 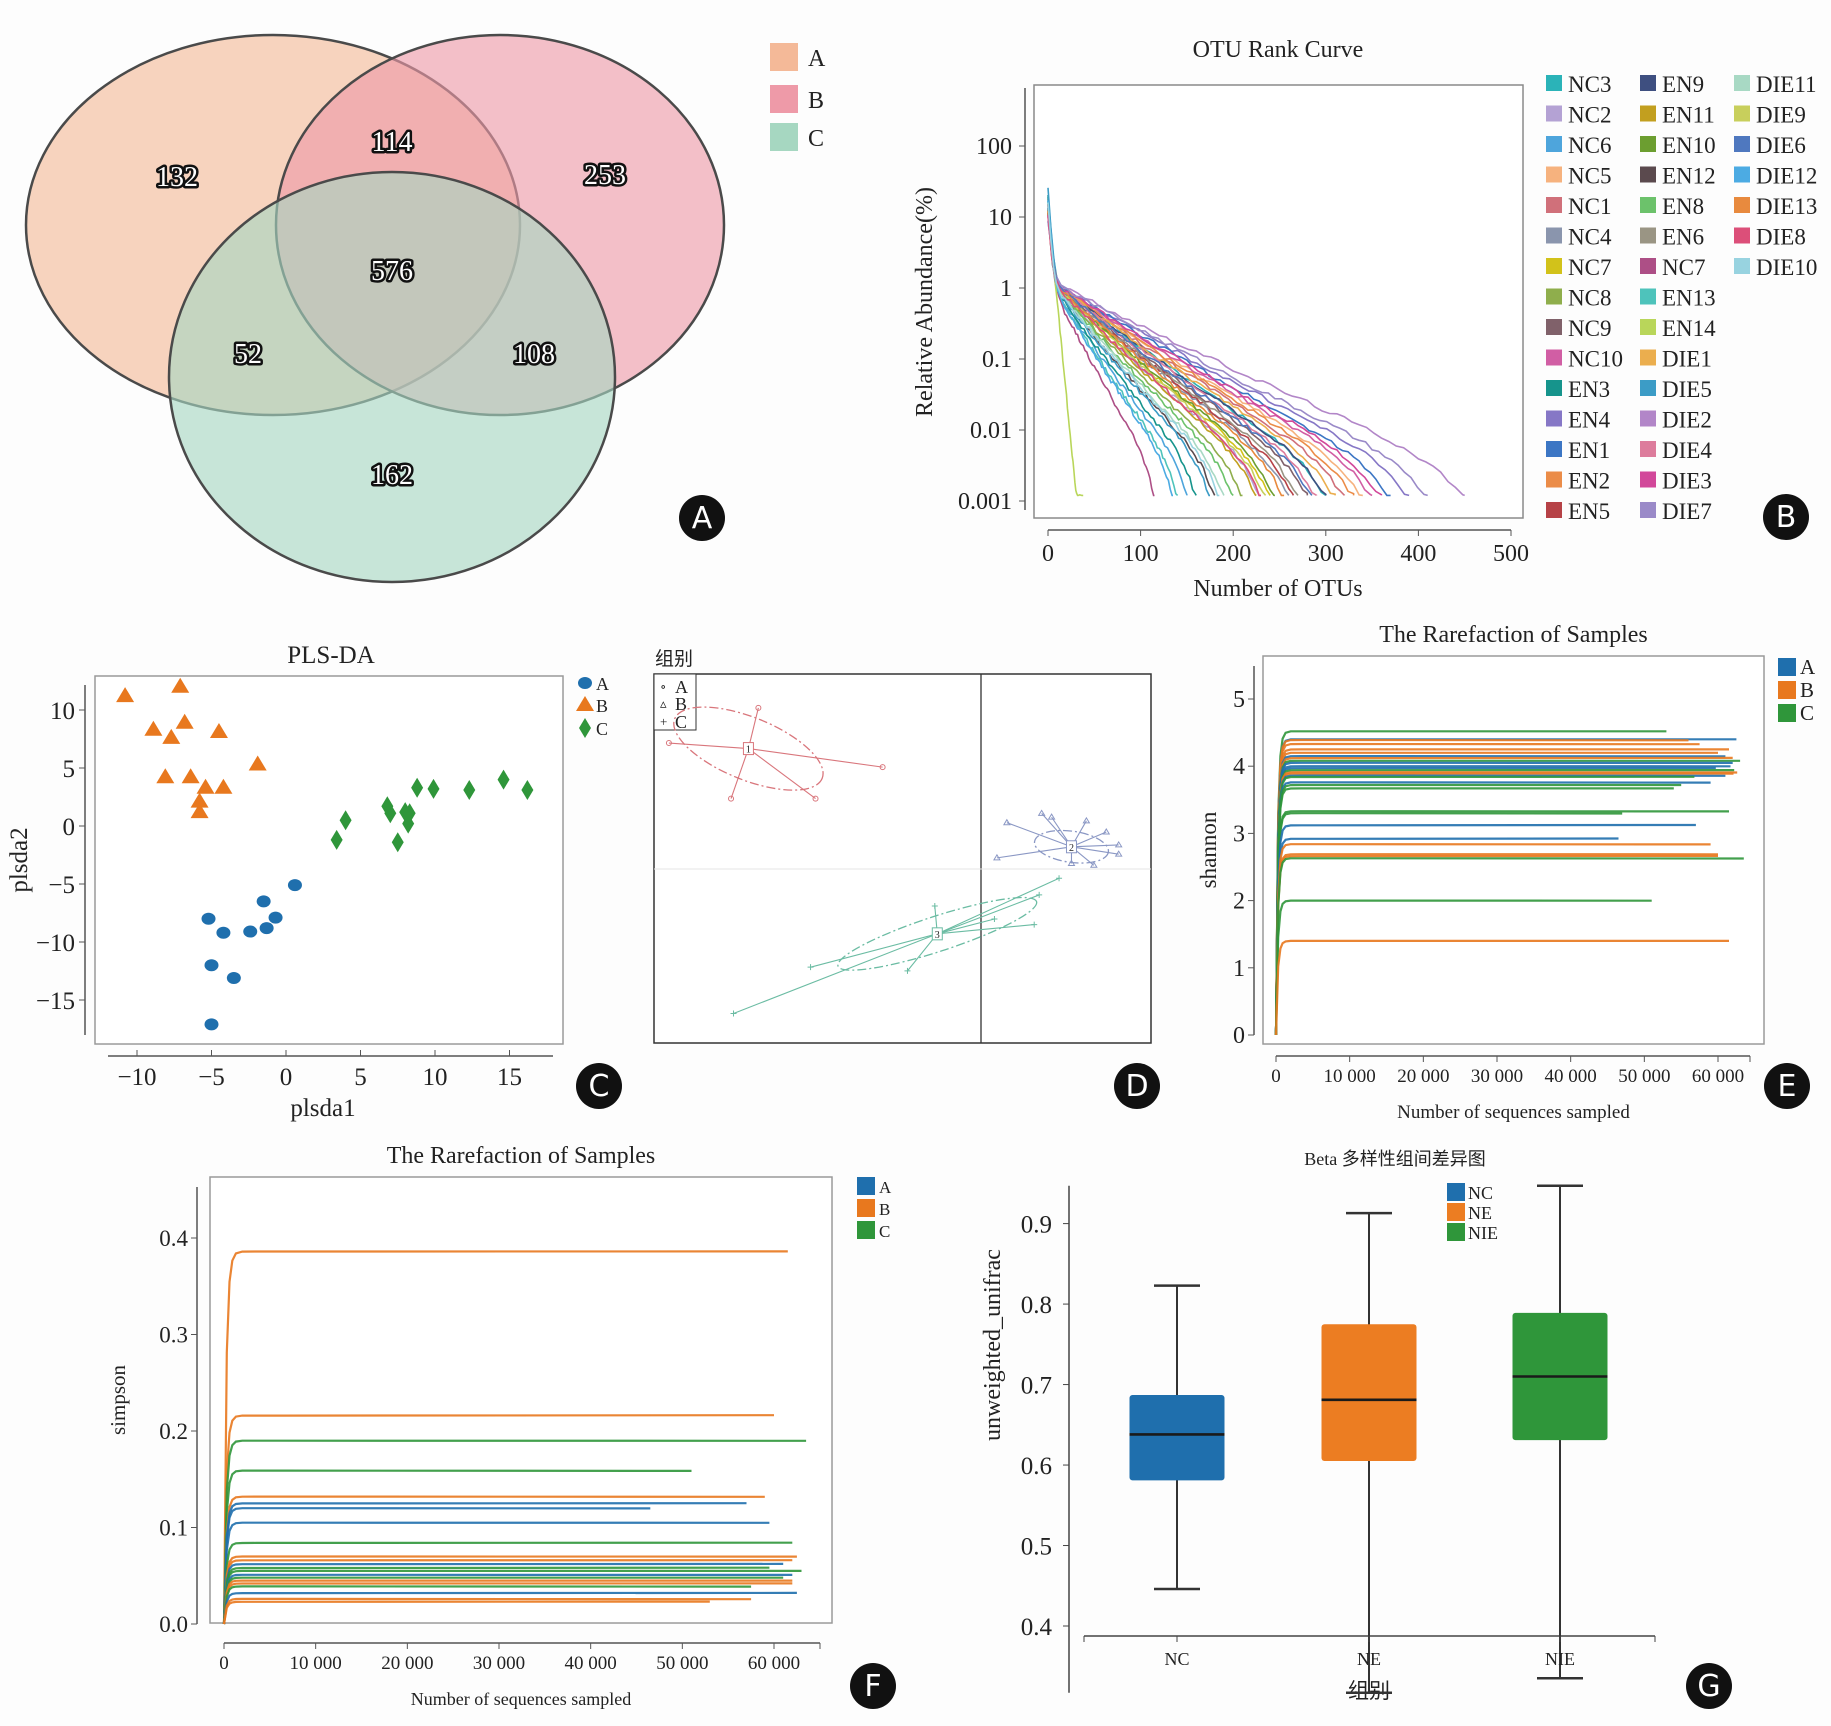 What do you see at coordinates (1513, 1112) in the screenshot?
I see `x-axis-label: Number of sequences sampled` at bounding box center [1513, 1112].